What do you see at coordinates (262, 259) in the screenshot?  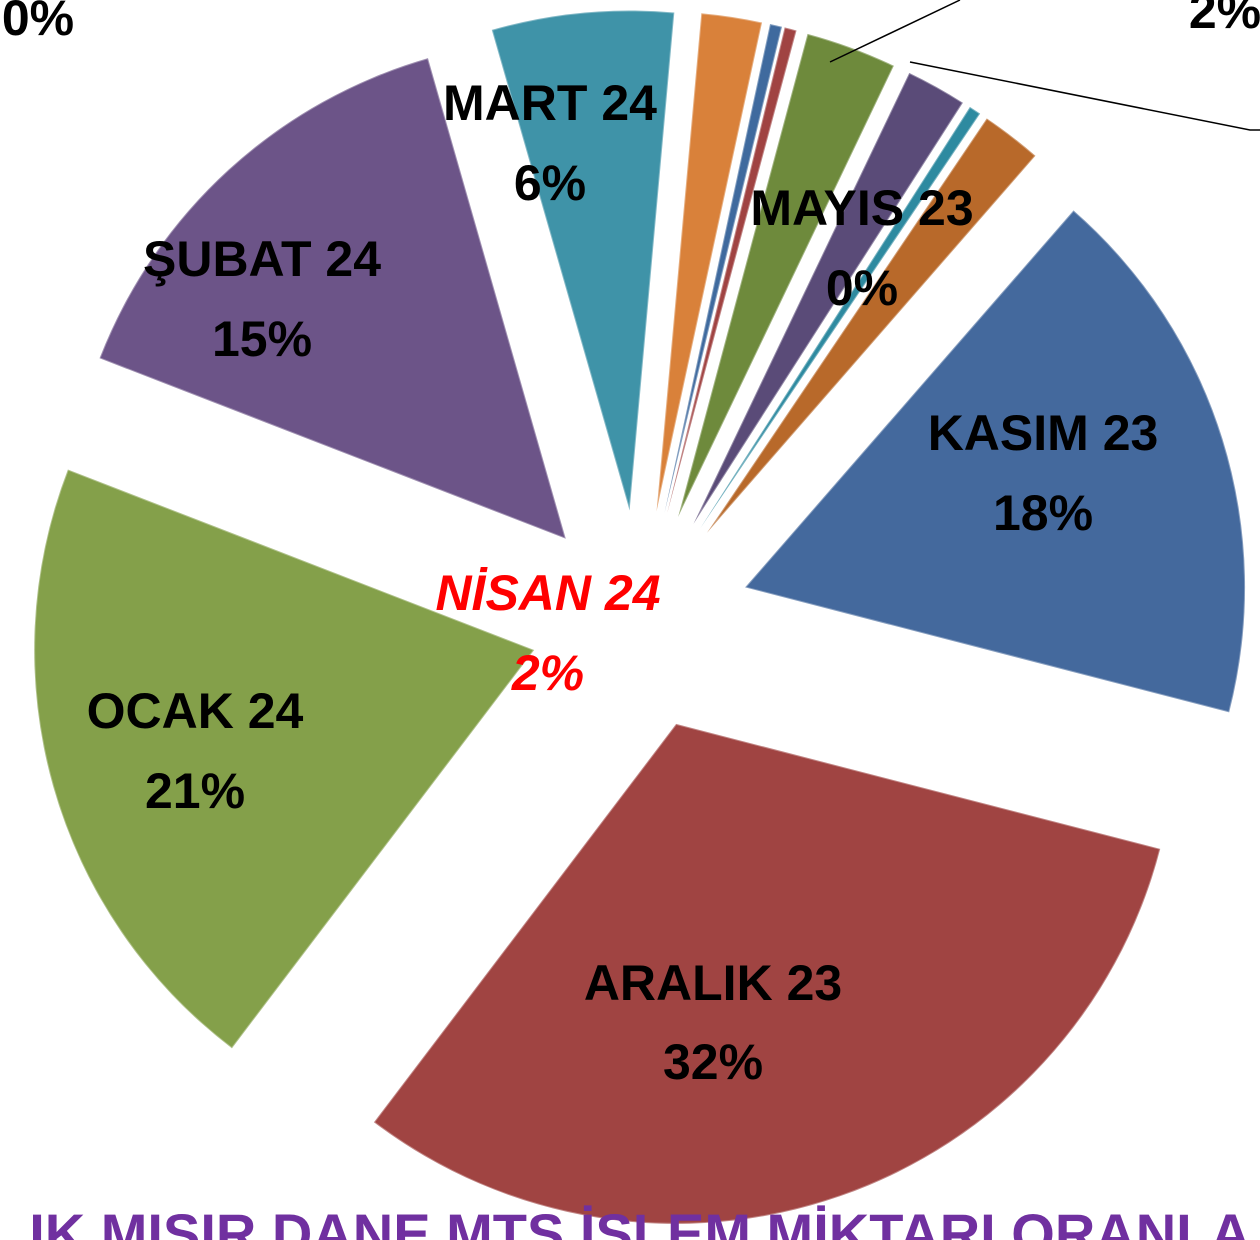 I see `slice-label: ŞUBAT 24` at bounding box center [262, 259].